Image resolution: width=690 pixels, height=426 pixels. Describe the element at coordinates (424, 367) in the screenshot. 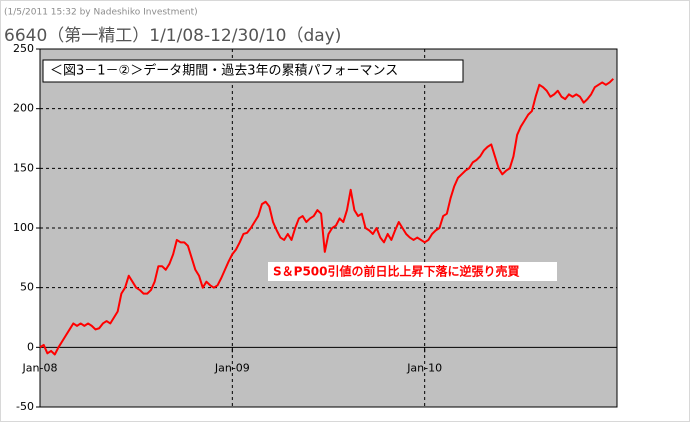

I see `x-tick-label: Jan-10` at that location.